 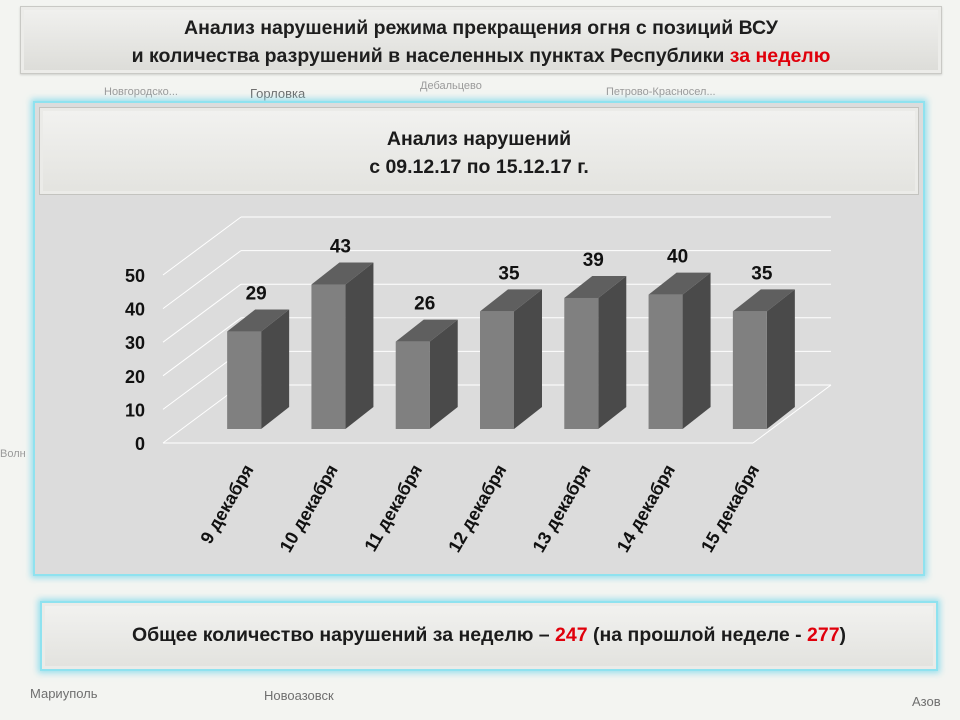 I want to click on x-tick-label: 14 декабря, so click(x=646, y=508).